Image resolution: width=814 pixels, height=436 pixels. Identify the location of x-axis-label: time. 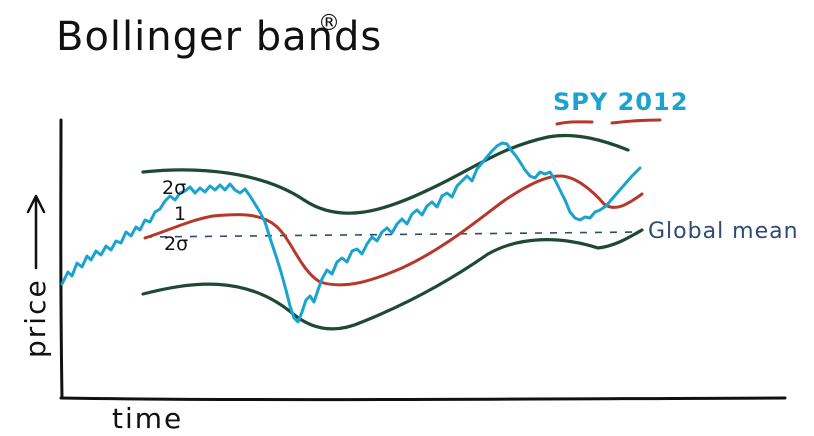
(147, 418).